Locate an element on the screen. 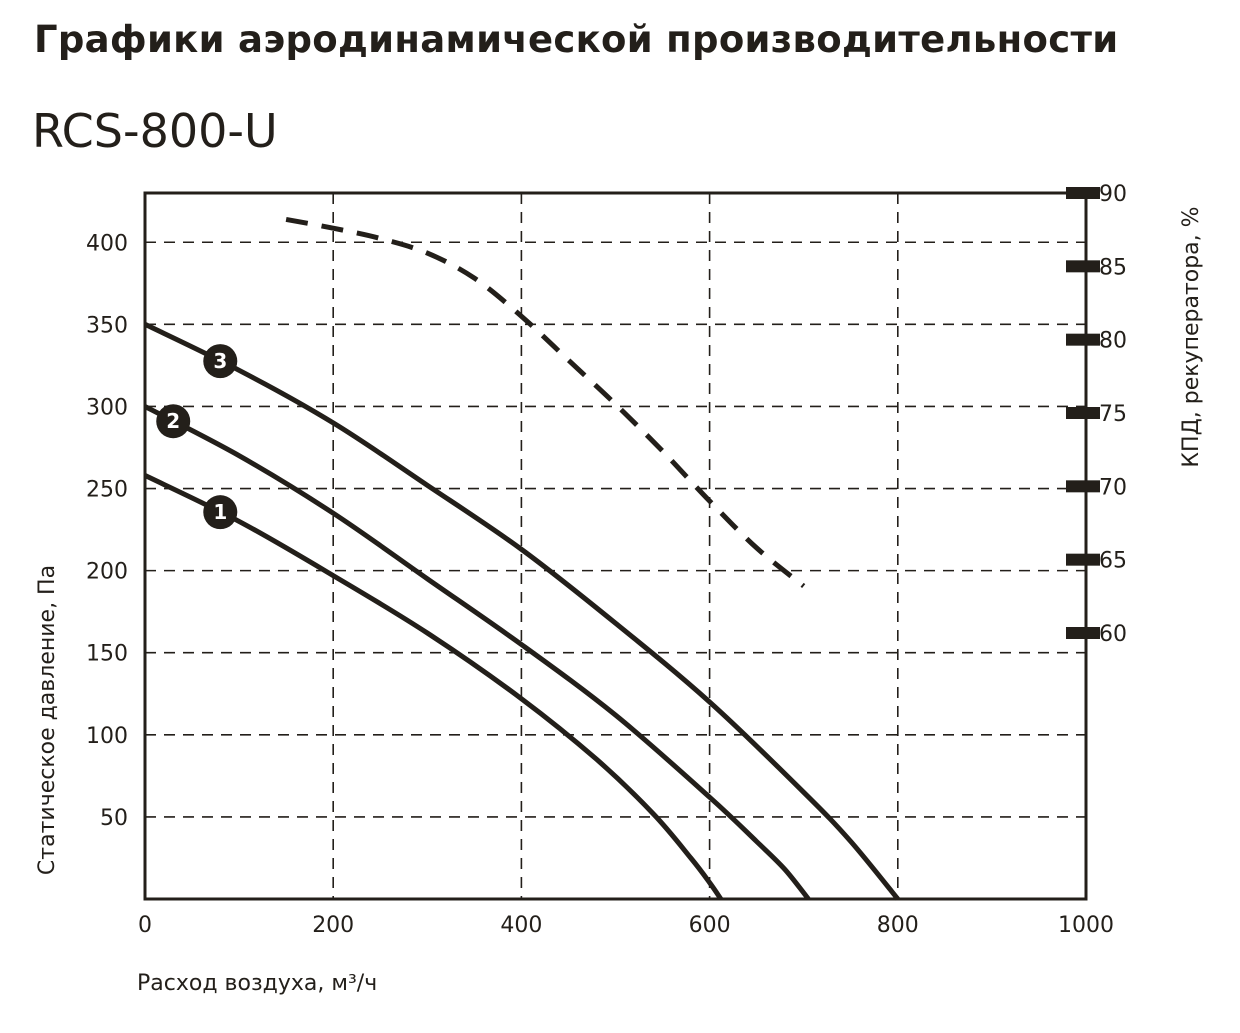 The width and height of the screenshot is (1240, 1033). series-marker-label: 3 is located at coordinates (220, 361).